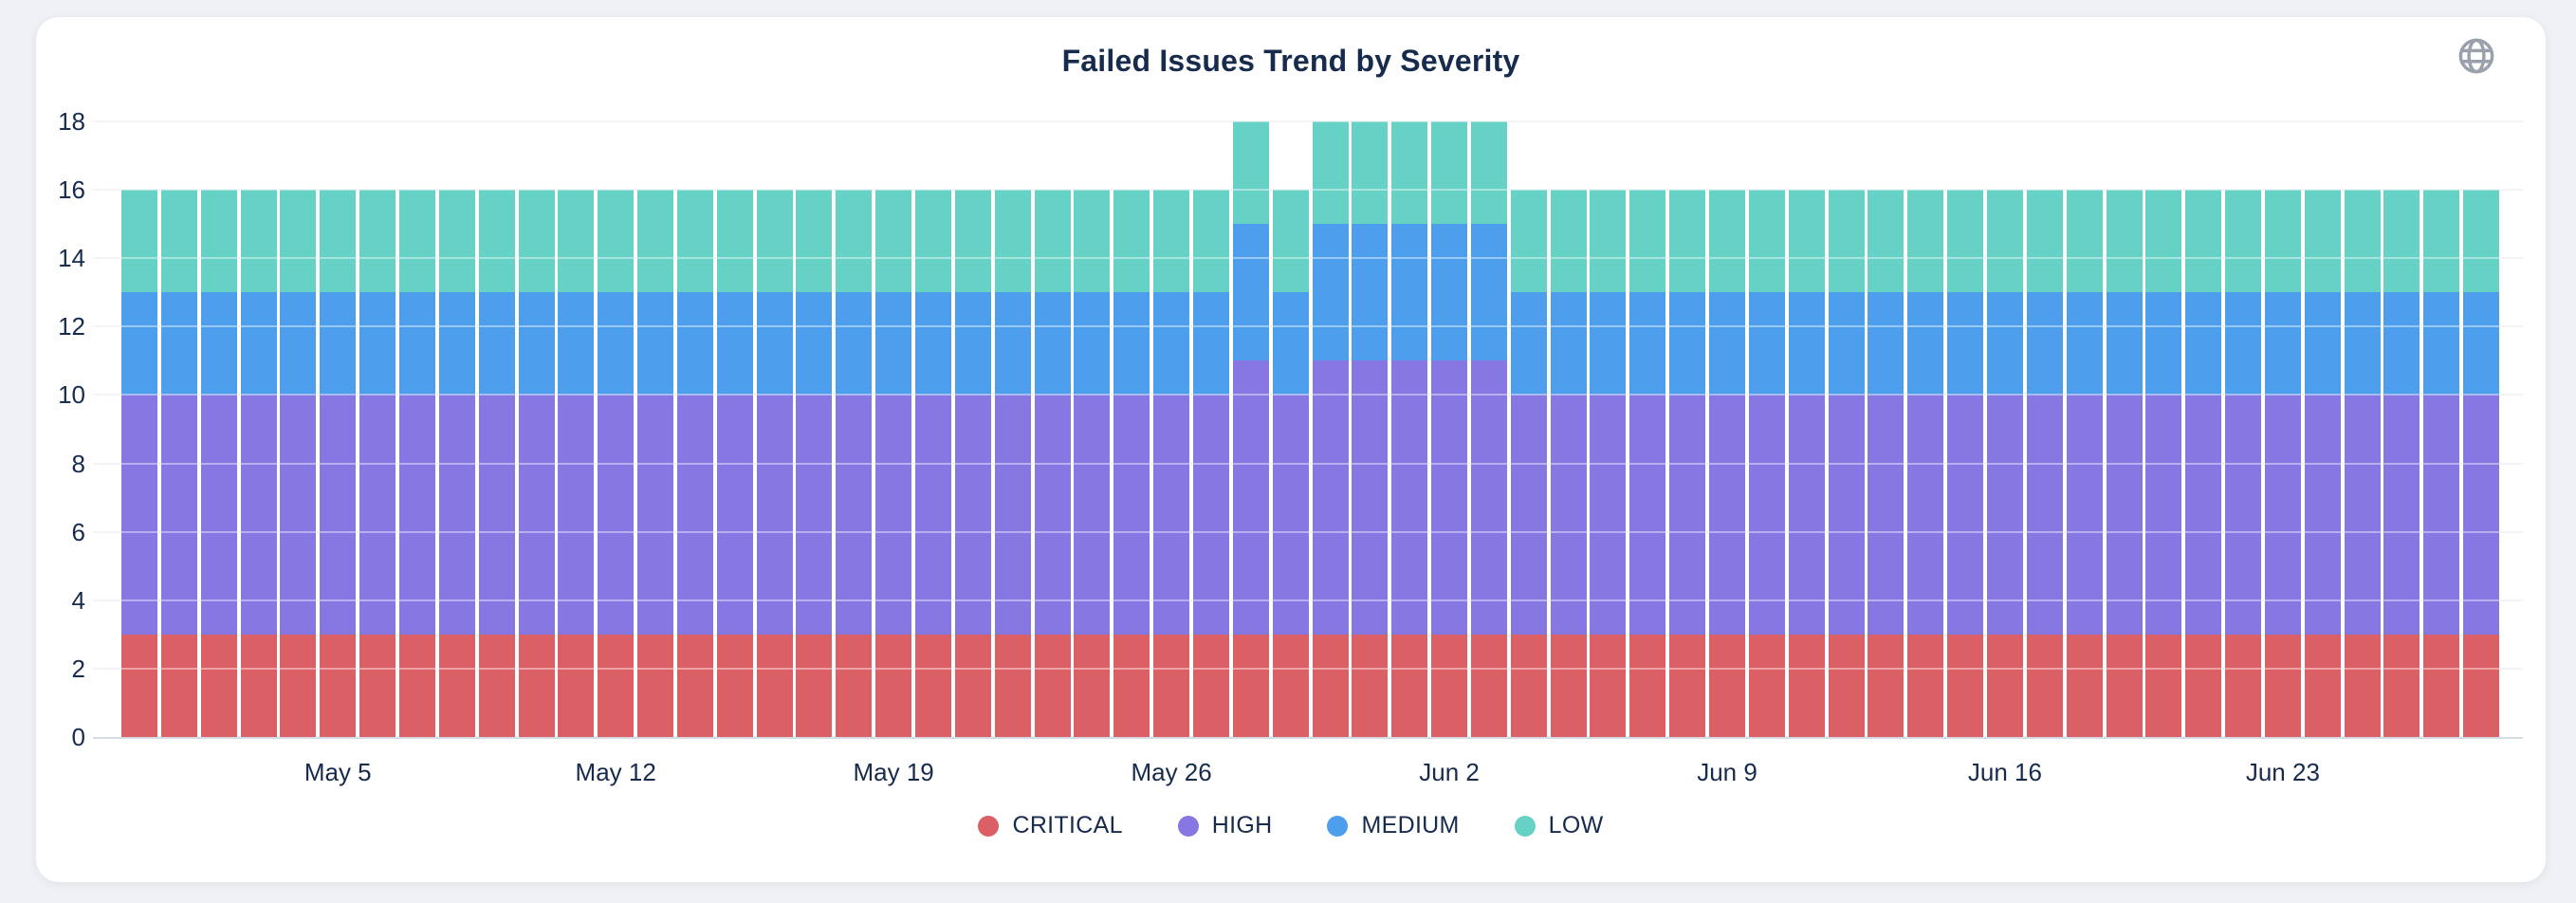  What do you see at coordinates (1559, 825) in the screenshot?
I see `legend-item-low: LOW` at bounding box center [1559, 825].